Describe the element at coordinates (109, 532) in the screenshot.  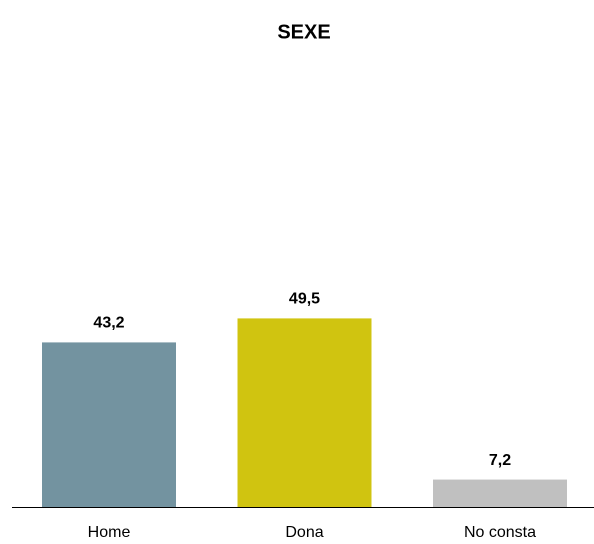
I see `x-tick-label: Home` at that location.